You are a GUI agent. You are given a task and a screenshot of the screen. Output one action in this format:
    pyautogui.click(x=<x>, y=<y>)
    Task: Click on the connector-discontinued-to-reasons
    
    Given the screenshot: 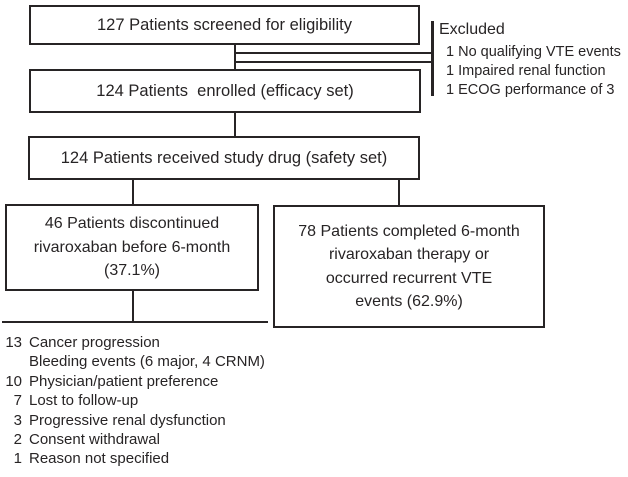 What is the action you would take?
    pyautogui.click(x=133, y=306)
    